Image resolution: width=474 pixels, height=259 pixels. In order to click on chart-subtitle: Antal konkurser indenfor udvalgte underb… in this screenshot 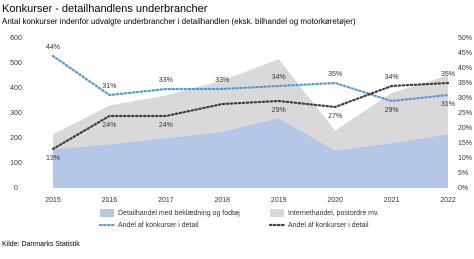, I will do `click(179, 21)`.